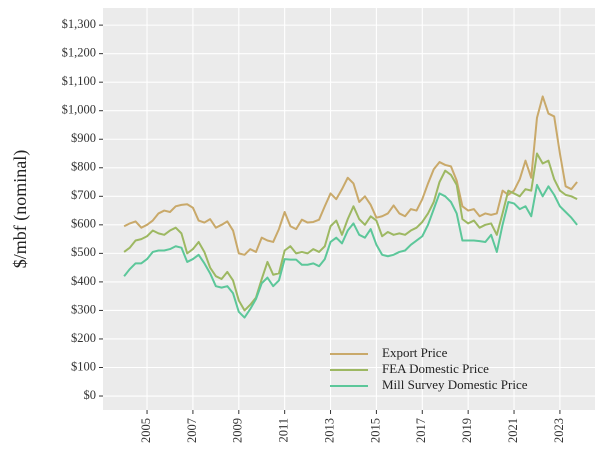  What do you see at coordinates (79, 110) in the screenshot?
I see `y-tick-label: $1,000` at bounding box center [79, 110].